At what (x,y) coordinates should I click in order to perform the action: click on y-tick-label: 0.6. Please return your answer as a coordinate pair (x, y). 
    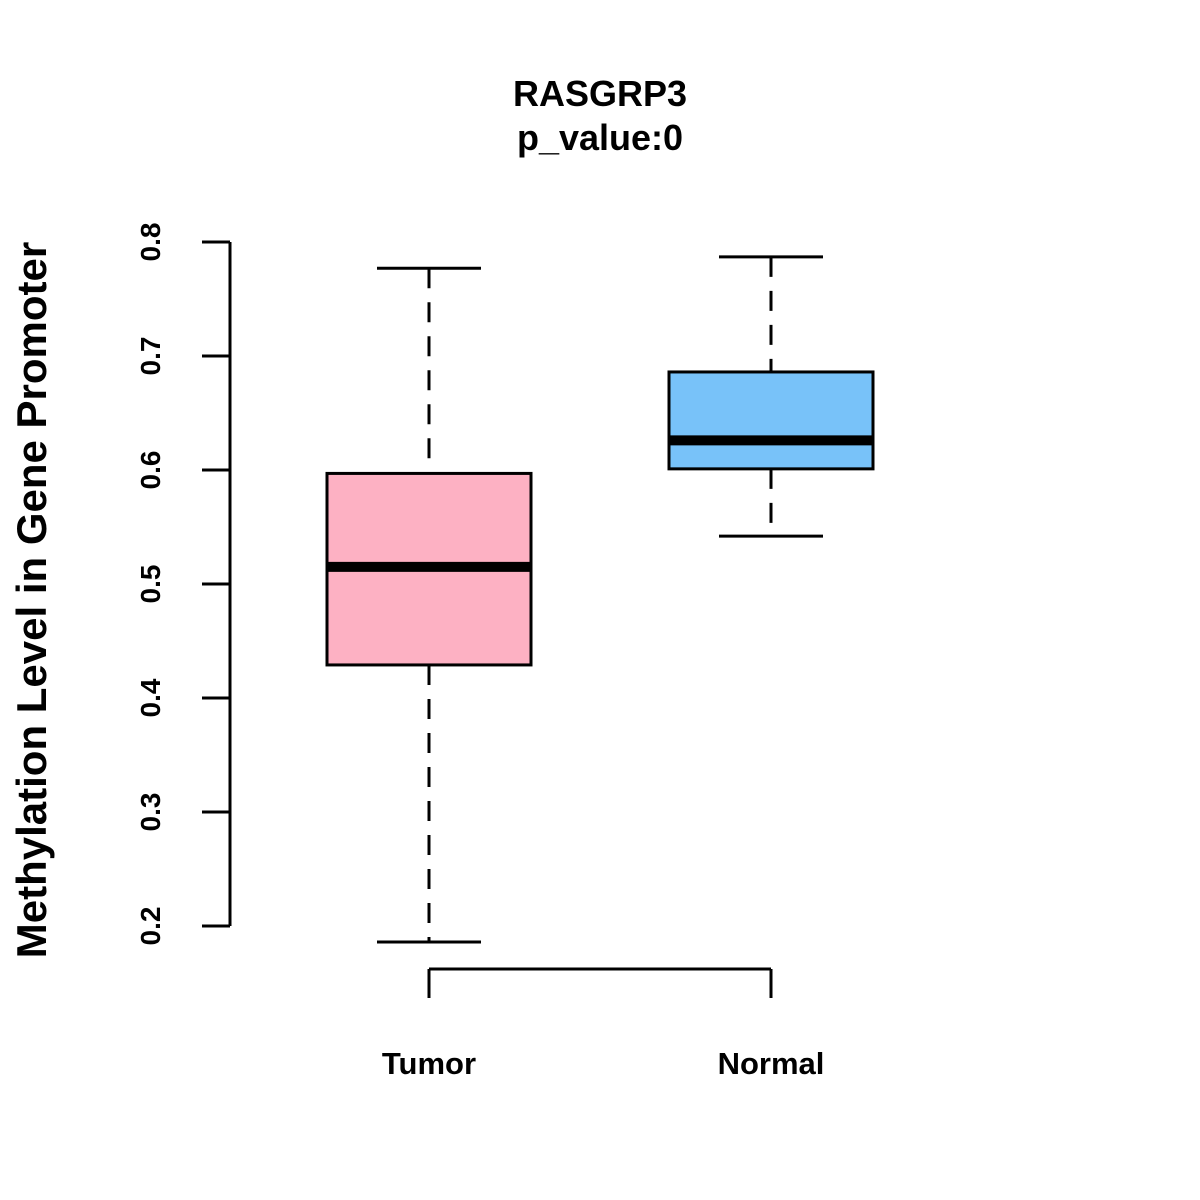
    Looking at the image, I should click on (150, 470).